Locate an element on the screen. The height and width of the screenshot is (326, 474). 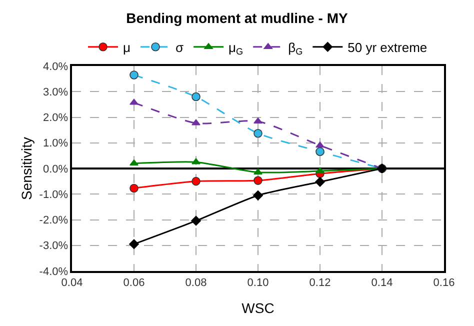
legend-label: μ is located at coordinates (126, 47).